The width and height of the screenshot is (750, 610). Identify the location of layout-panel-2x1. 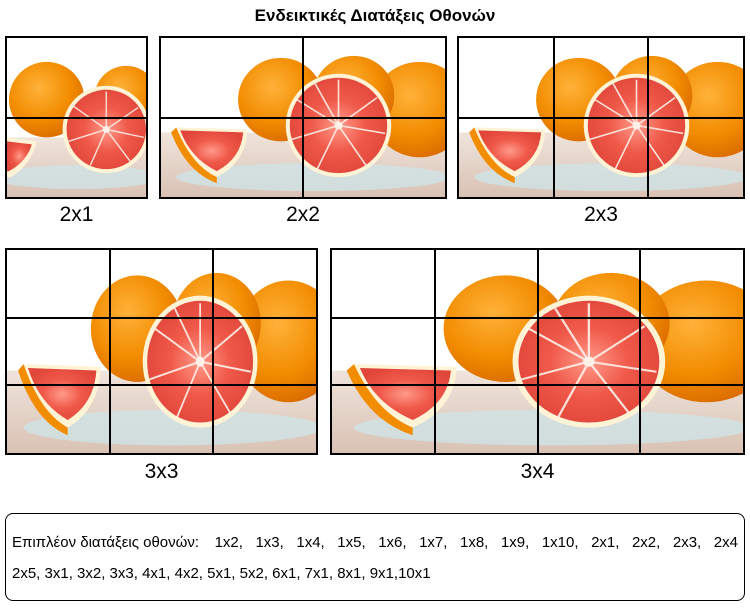
(76, 117).